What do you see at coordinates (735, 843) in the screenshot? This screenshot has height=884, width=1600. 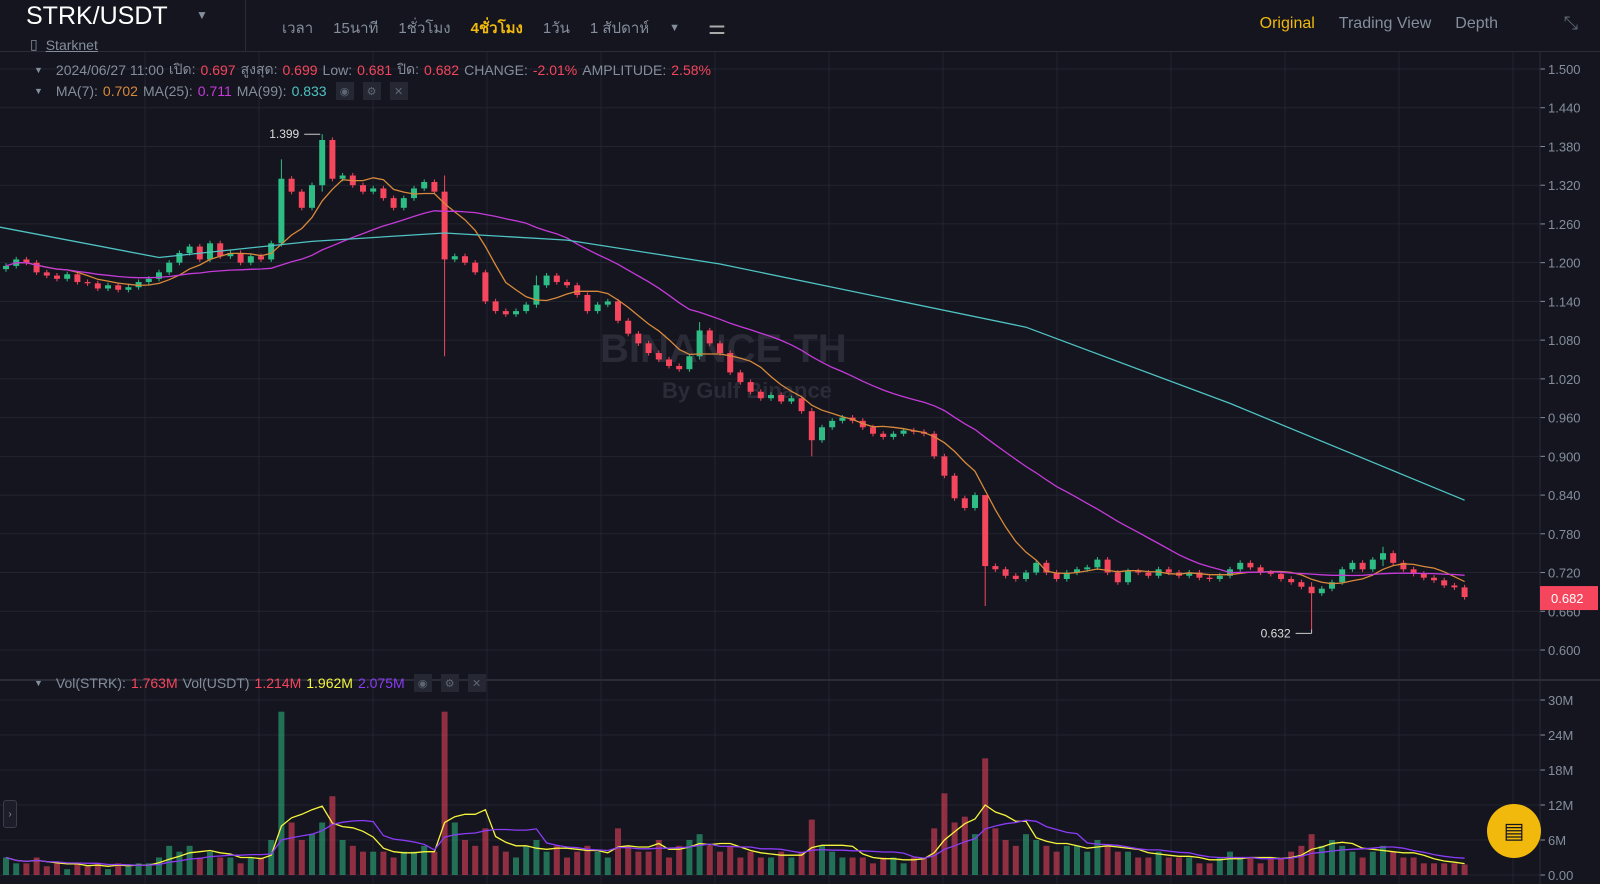 I see `volume-ma10-line` at bounding box center [735, 843].